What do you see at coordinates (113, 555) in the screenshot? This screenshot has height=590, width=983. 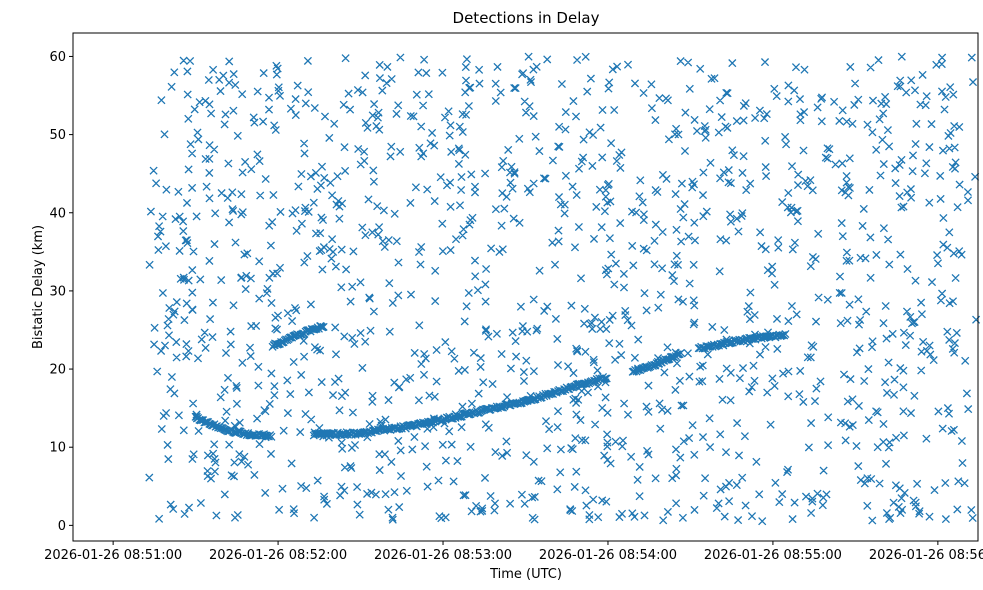 I see `x-tick-label: 2026-01-26 08:51:00` at bounding box center [113, 555].